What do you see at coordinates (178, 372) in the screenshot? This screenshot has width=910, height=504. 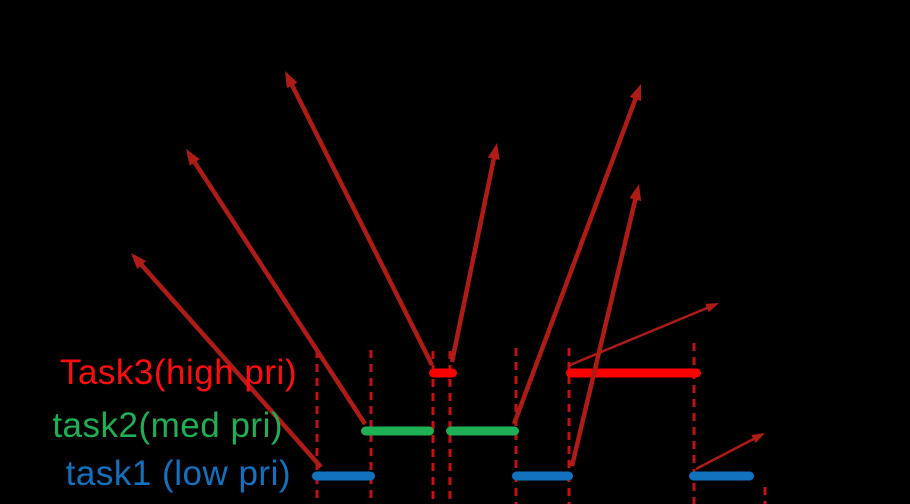 I see `label-task3-high-pri: Task3(high pri)` at bounding box center [178, 372].